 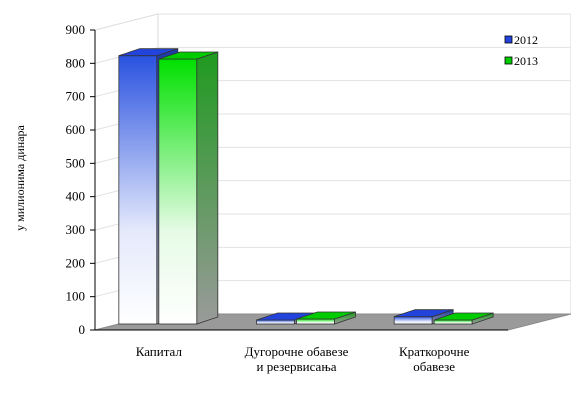 I want to click on y-tick-label: 800, so click(x=76, y=62).